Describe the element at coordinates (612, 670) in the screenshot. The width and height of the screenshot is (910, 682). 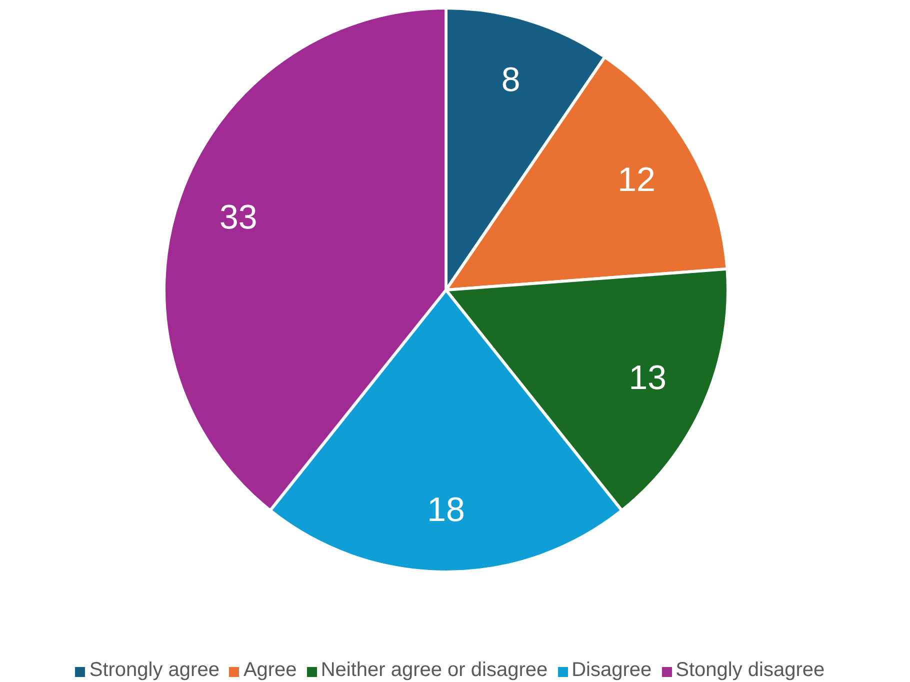
I see `legend-label: Disagree` at that location.